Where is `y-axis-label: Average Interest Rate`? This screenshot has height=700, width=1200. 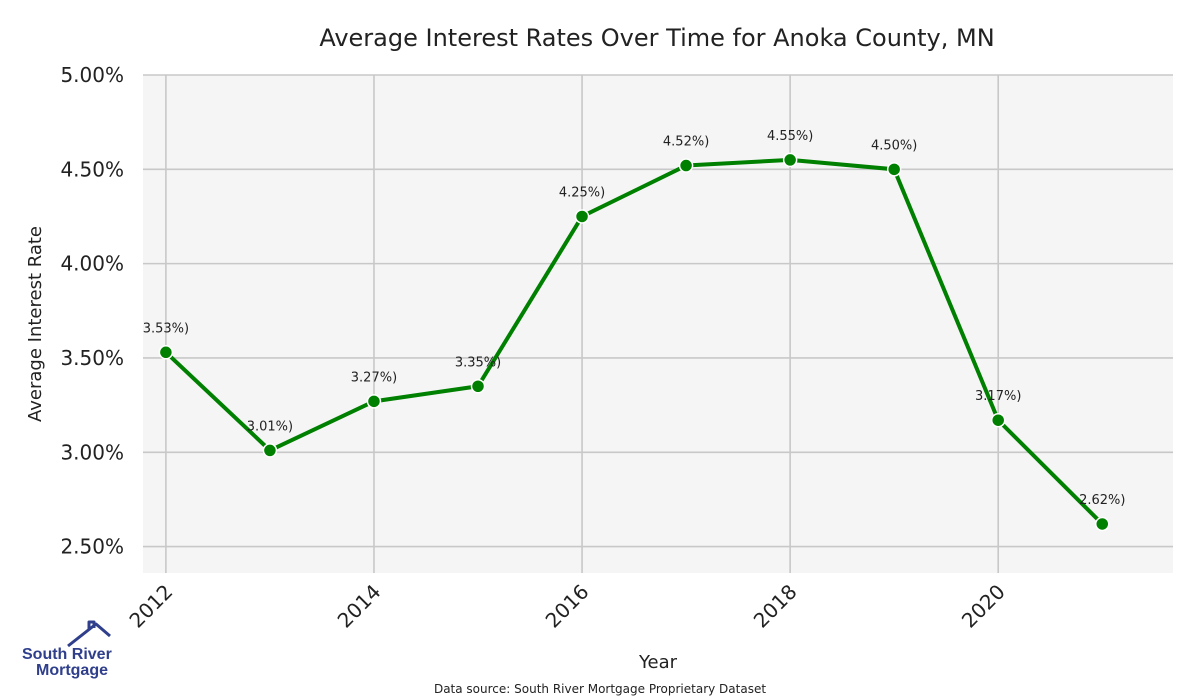
y-axis-label: Average Interest Rate is located at coordinates (35, 324).